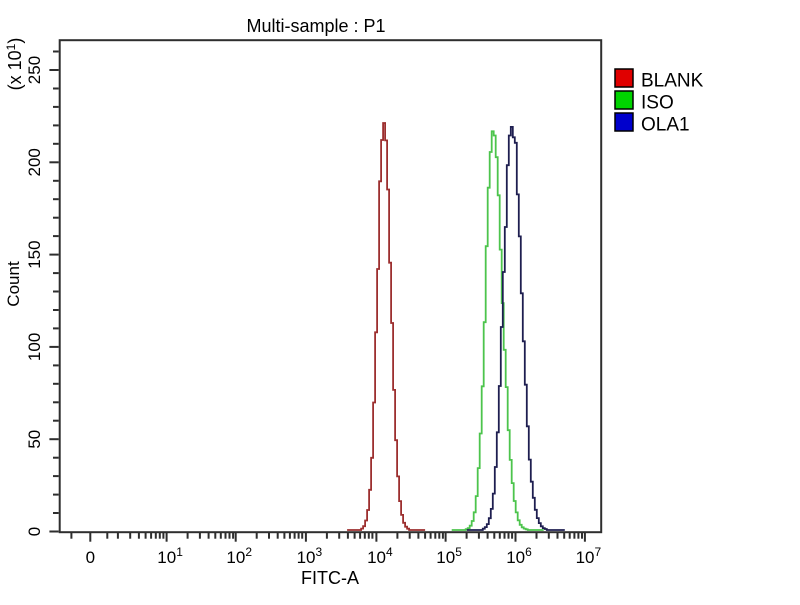  What do you see at coordinates (657, 103) in the screenshot?
I see `svg-text: ISO` at bounding box center [657, 103].